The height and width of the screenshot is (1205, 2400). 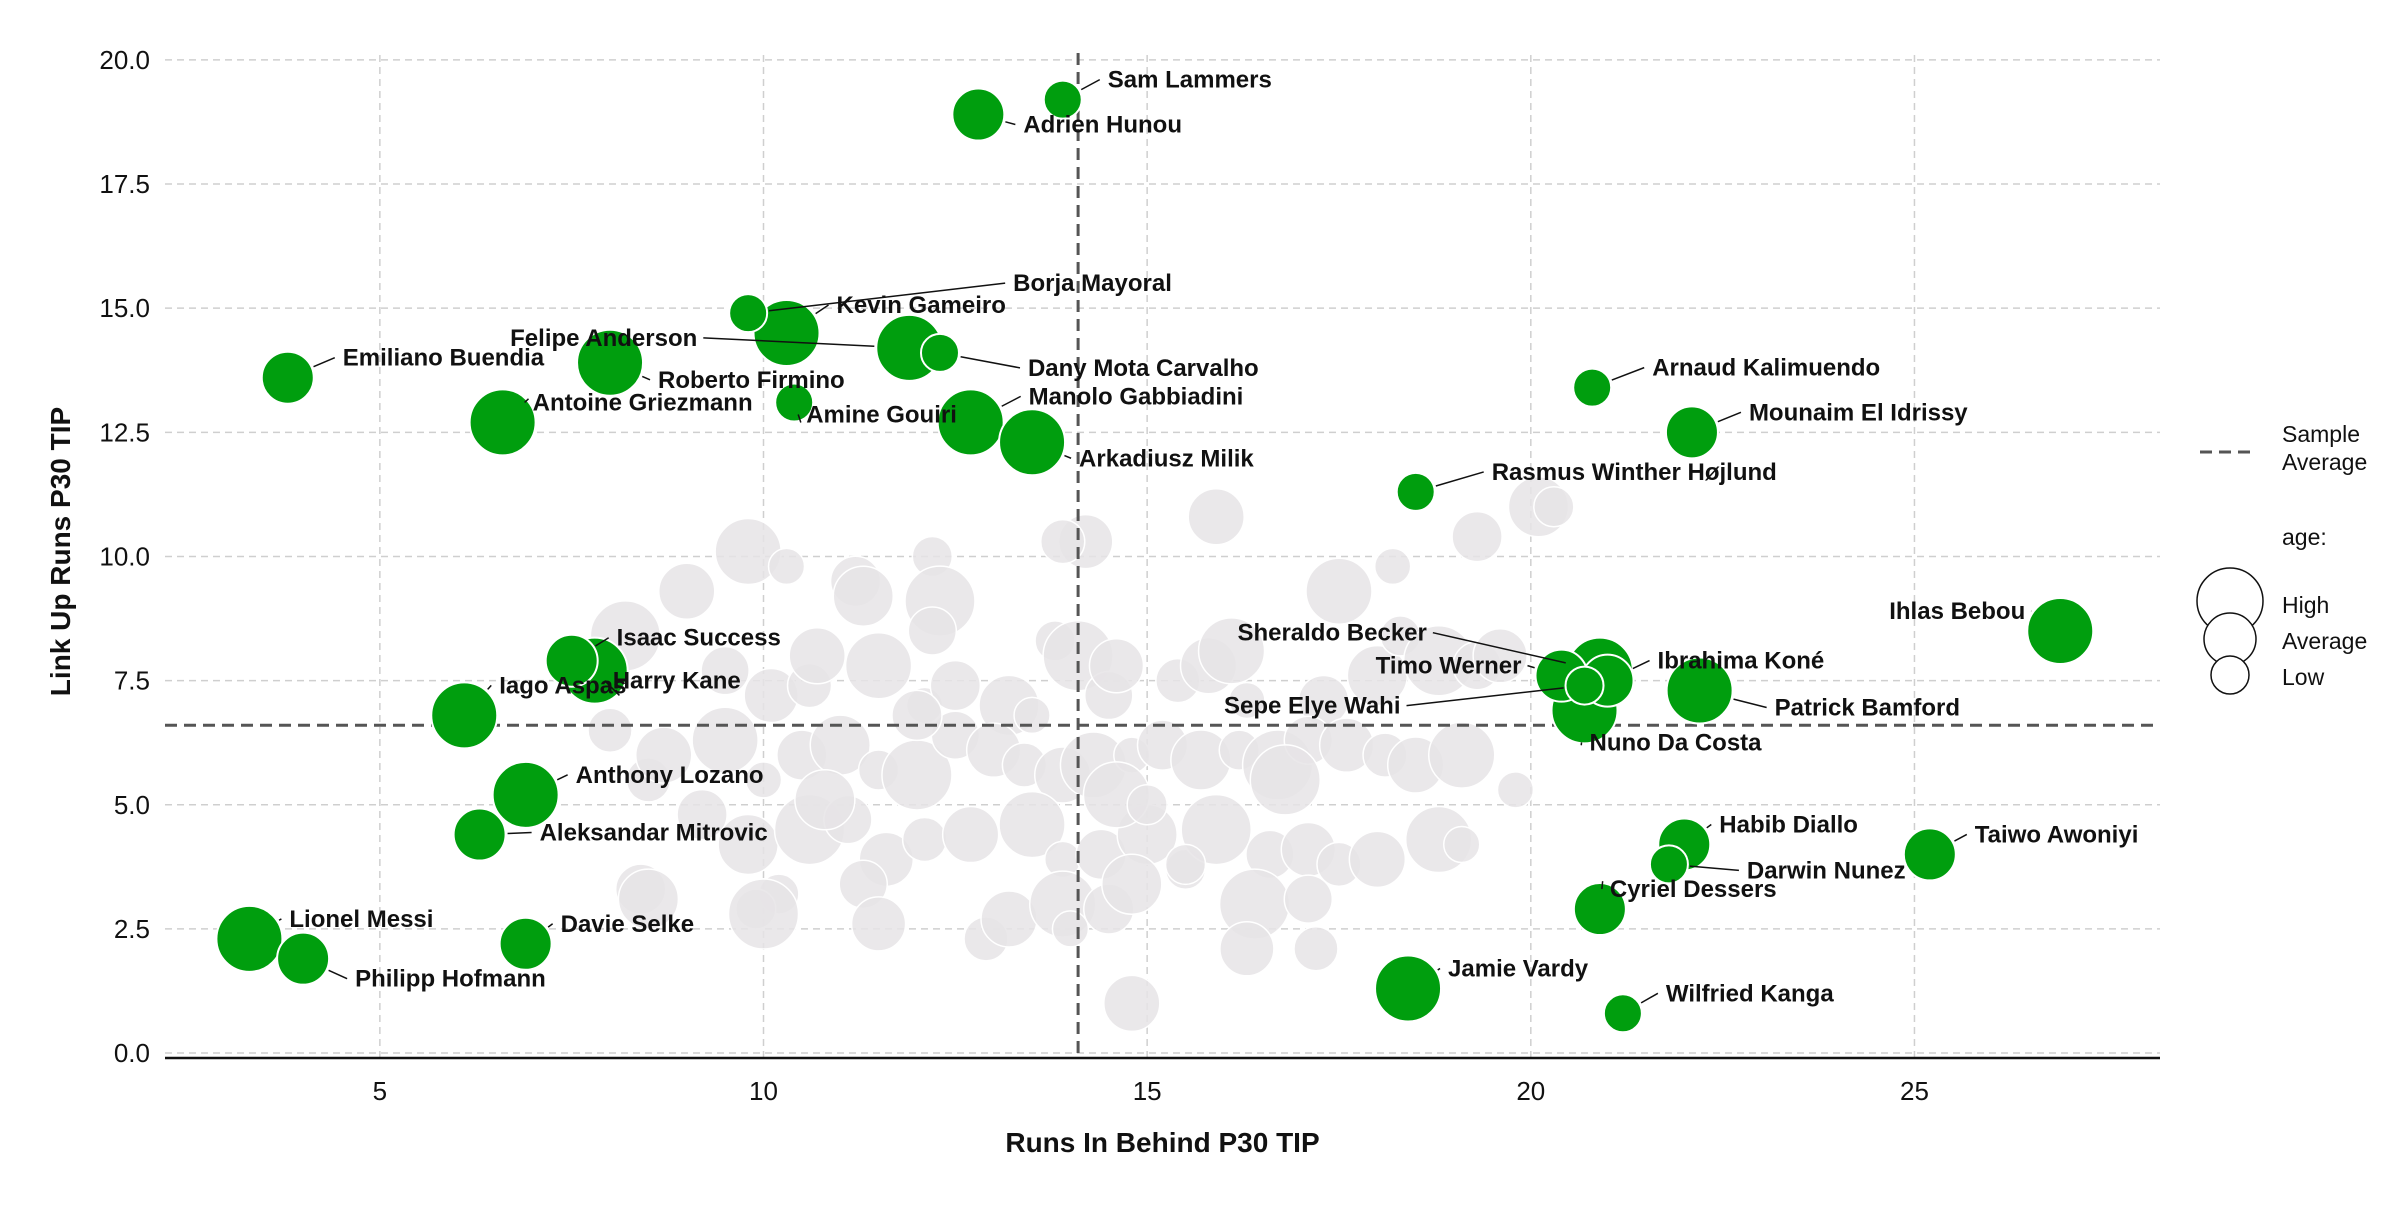 I want to click on player-label: Ihlas Bebou, so click(x=1957, y=611).